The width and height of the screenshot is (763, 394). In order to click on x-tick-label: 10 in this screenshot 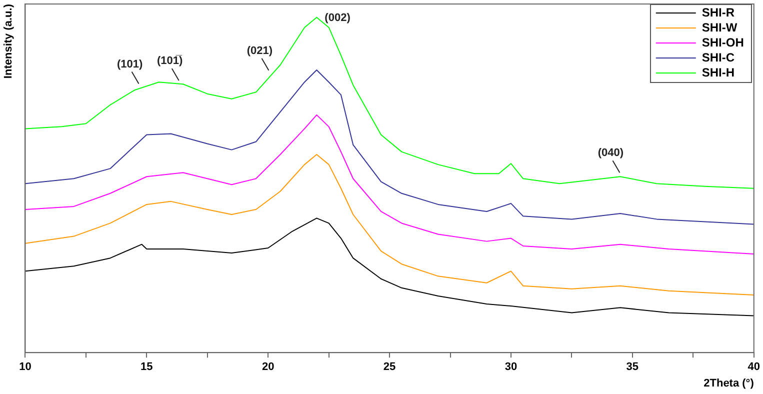, I will do `click(25, 367)`.